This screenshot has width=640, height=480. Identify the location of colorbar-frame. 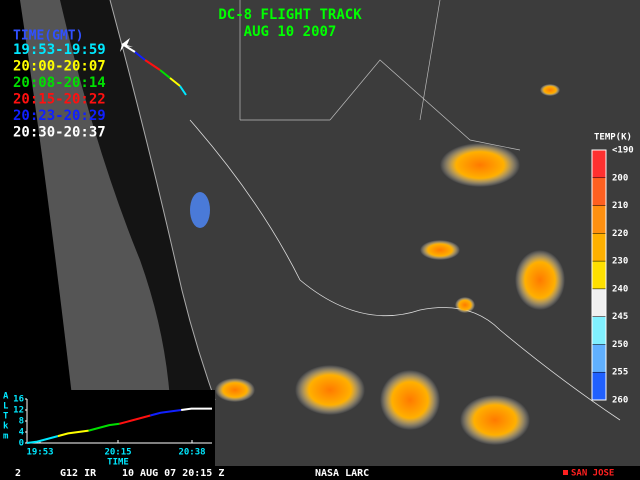
(599, 275).